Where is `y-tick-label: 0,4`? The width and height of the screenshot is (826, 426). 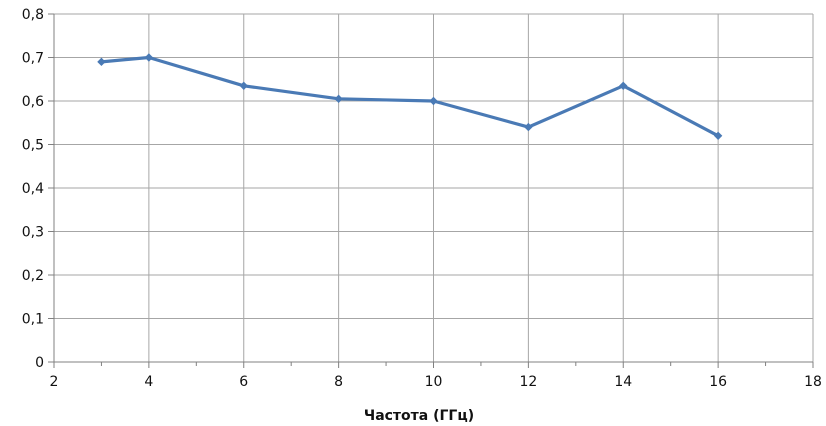
y-tick-label: 0,4 is located at coordinates (33, 189).